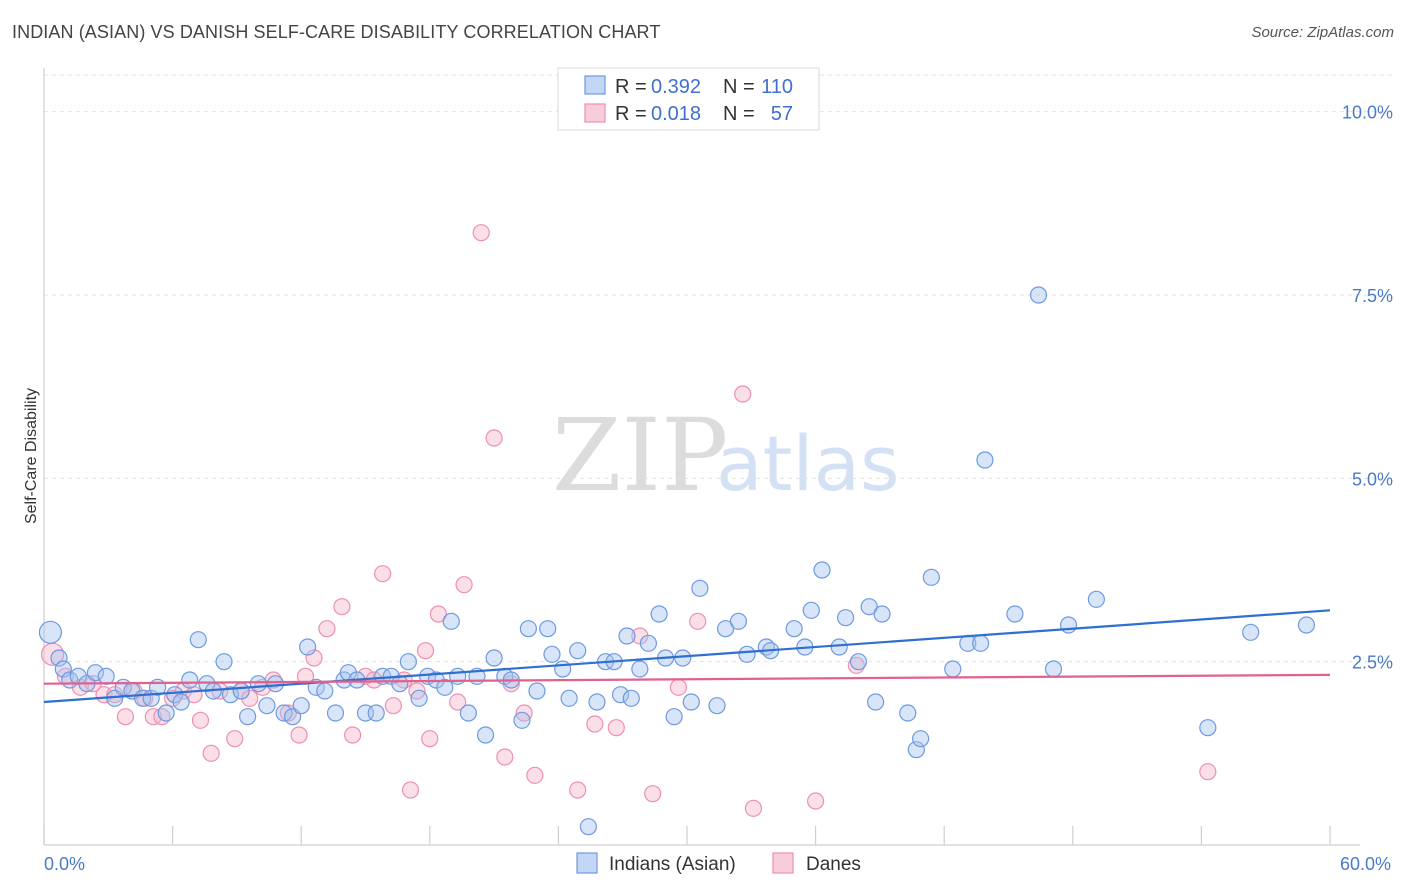 Image resolution: width=1406 pixels, height=892 pixels. I want to click on series-legend-label-danes: Danes, so click(833, 864).